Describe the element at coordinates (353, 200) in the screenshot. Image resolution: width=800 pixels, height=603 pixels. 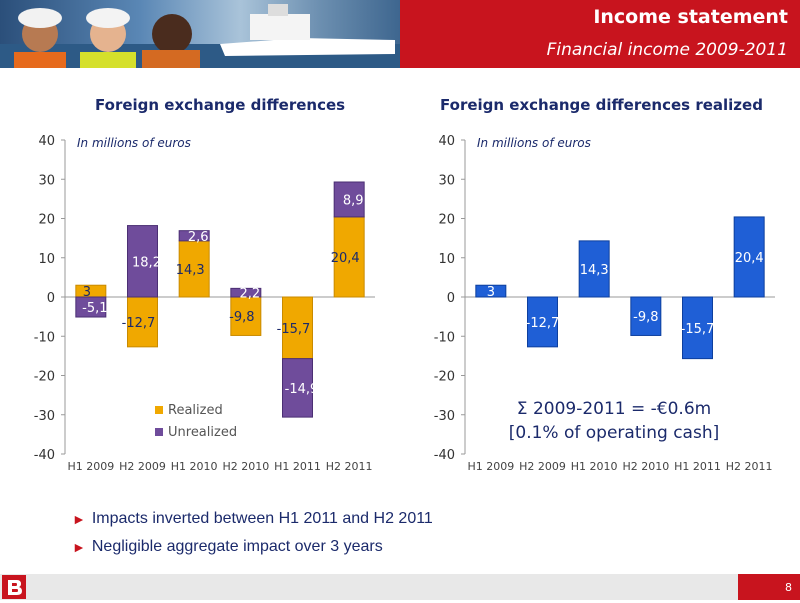
I see `data-label: 8,9` at that location.